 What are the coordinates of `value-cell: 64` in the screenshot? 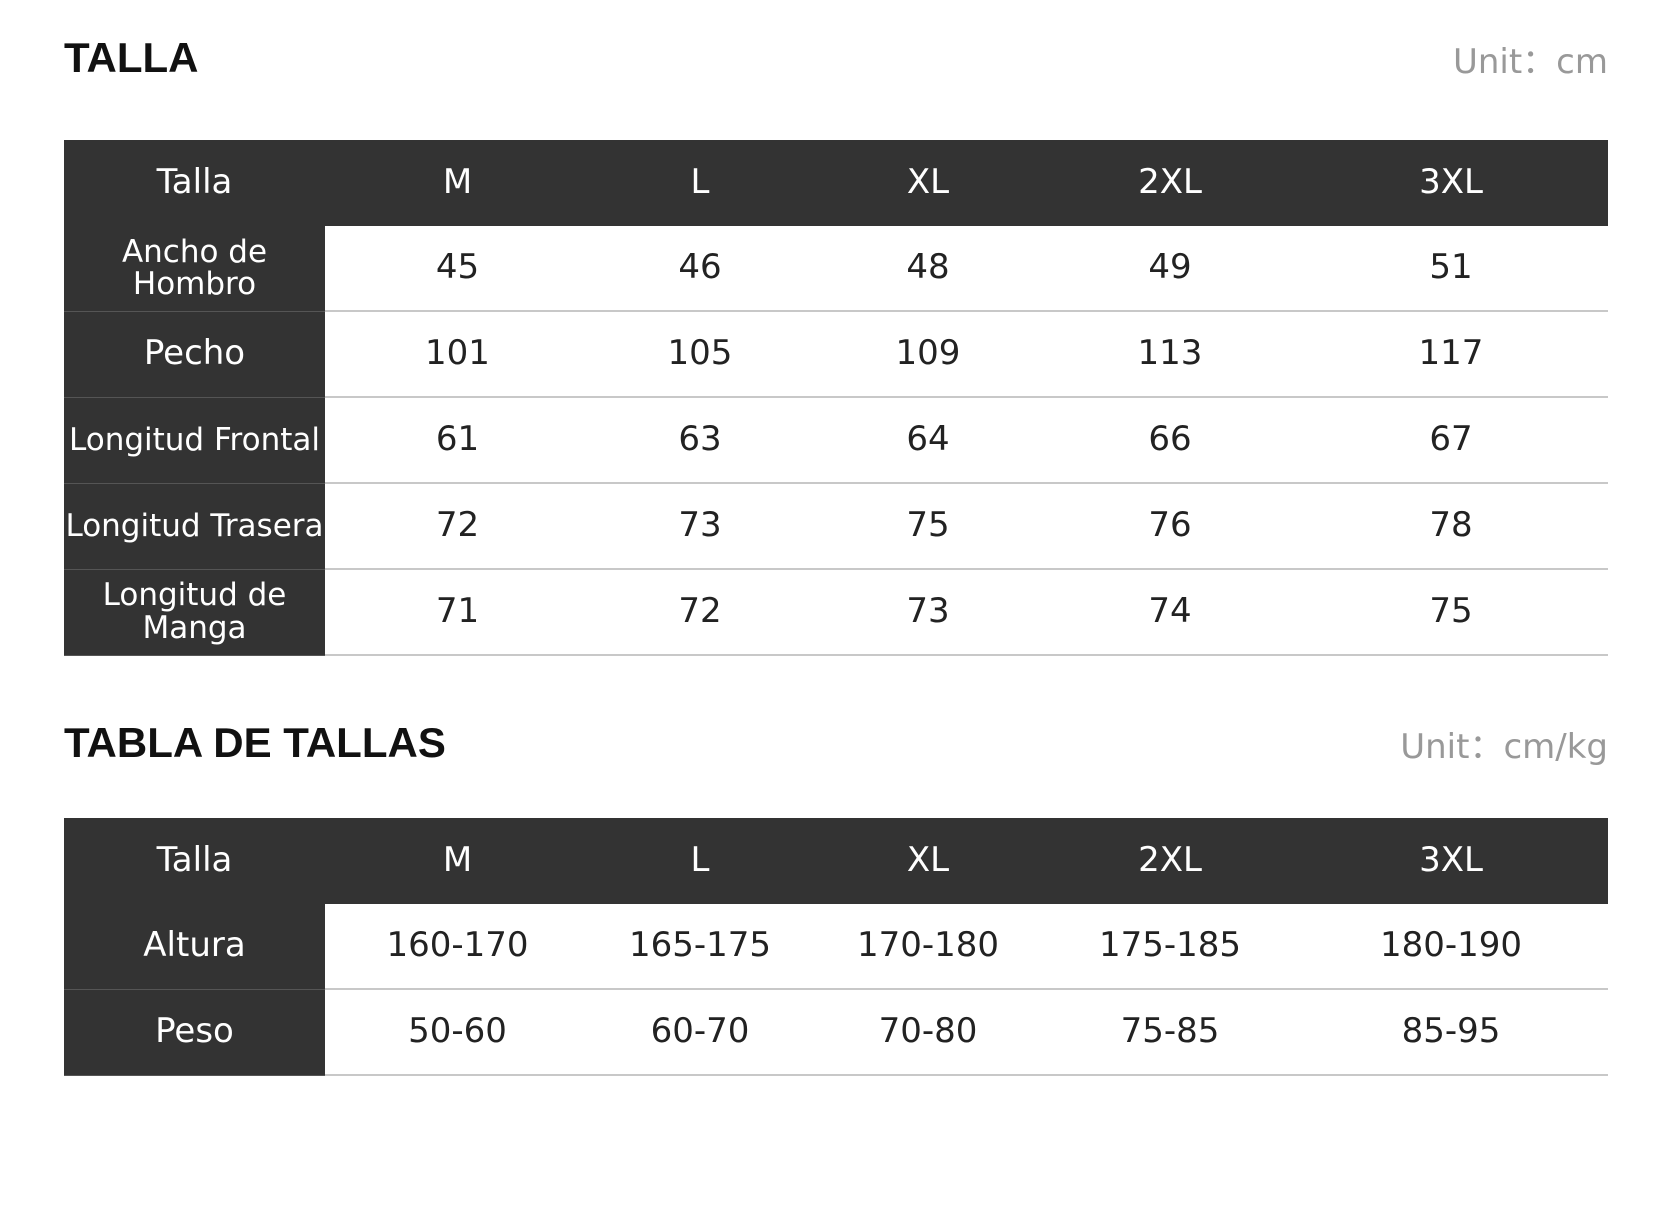 It's located at (928, 440).